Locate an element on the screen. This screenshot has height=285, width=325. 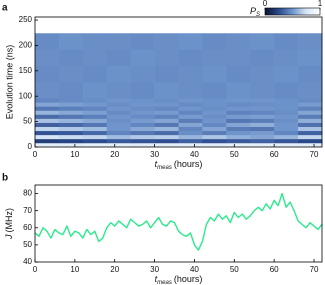
y-tick-label: 40 is located at coordinates (27, 261).